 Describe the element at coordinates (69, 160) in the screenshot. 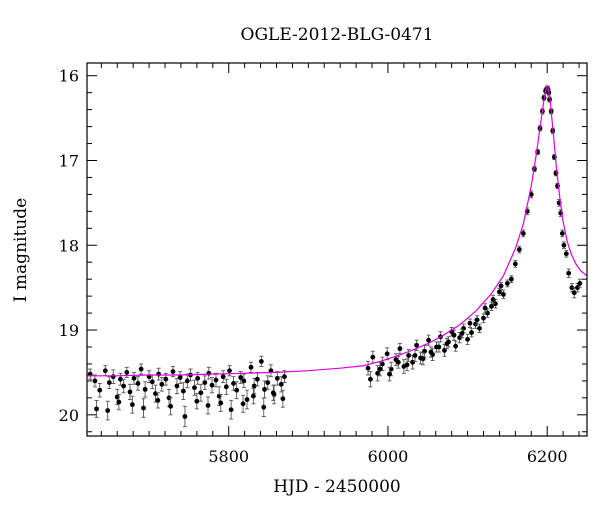

I see `y-tick-label: 17` at that location.